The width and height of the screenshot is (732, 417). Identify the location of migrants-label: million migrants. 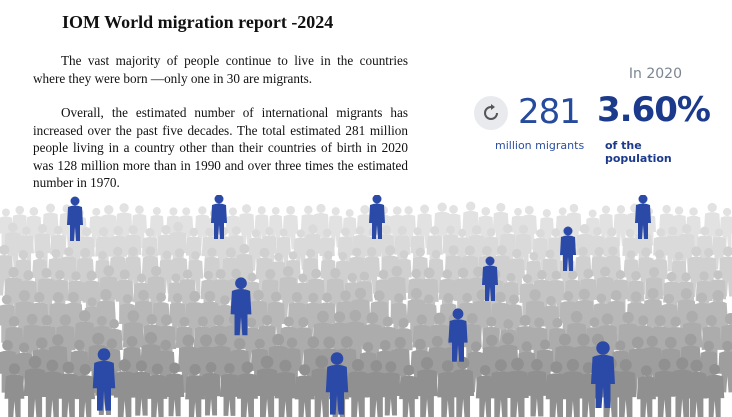
(540, 145).